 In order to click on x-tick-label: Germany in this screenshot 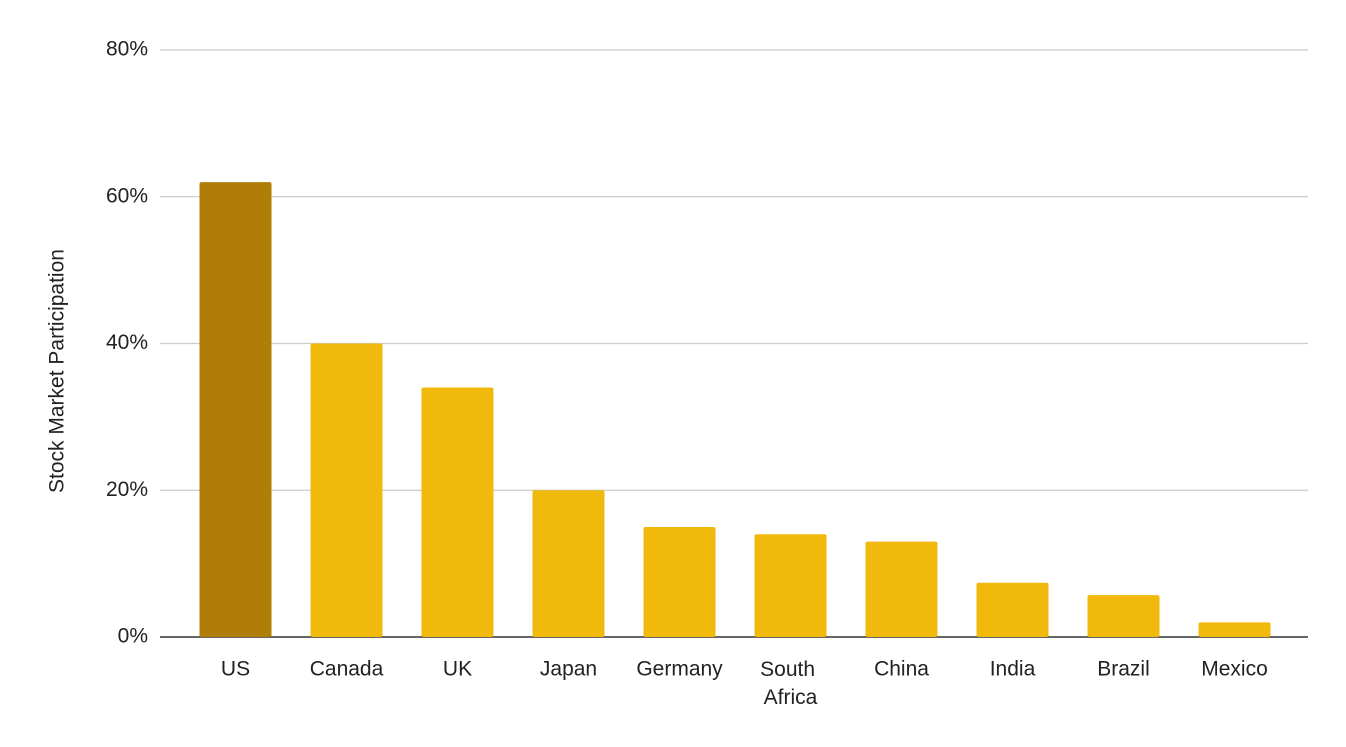, I will do `click(679, 669)`.